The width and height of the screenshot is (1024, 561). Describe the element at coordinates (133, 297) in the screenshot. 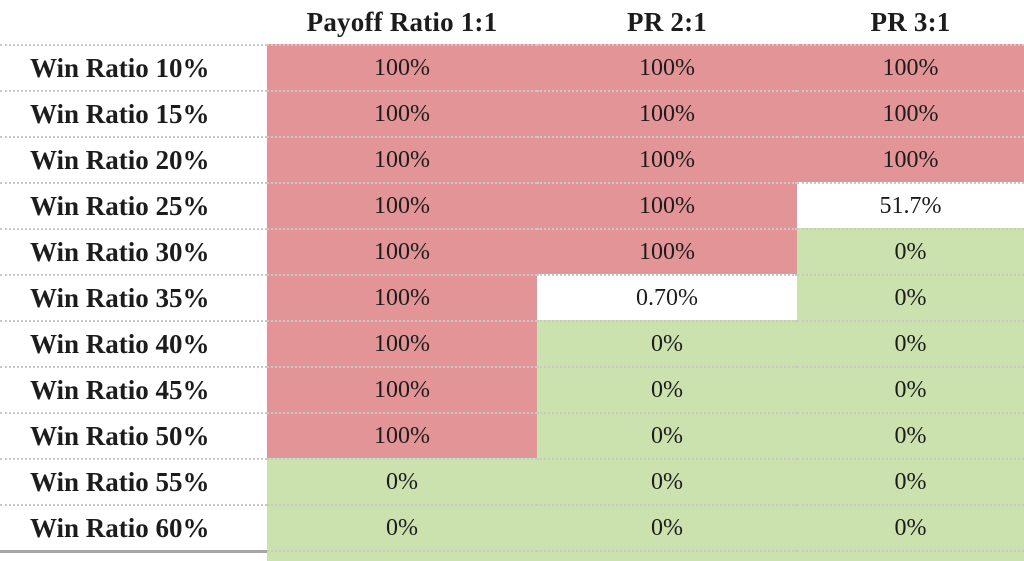

I see `row-label: Win Ratio 35%` at that location.